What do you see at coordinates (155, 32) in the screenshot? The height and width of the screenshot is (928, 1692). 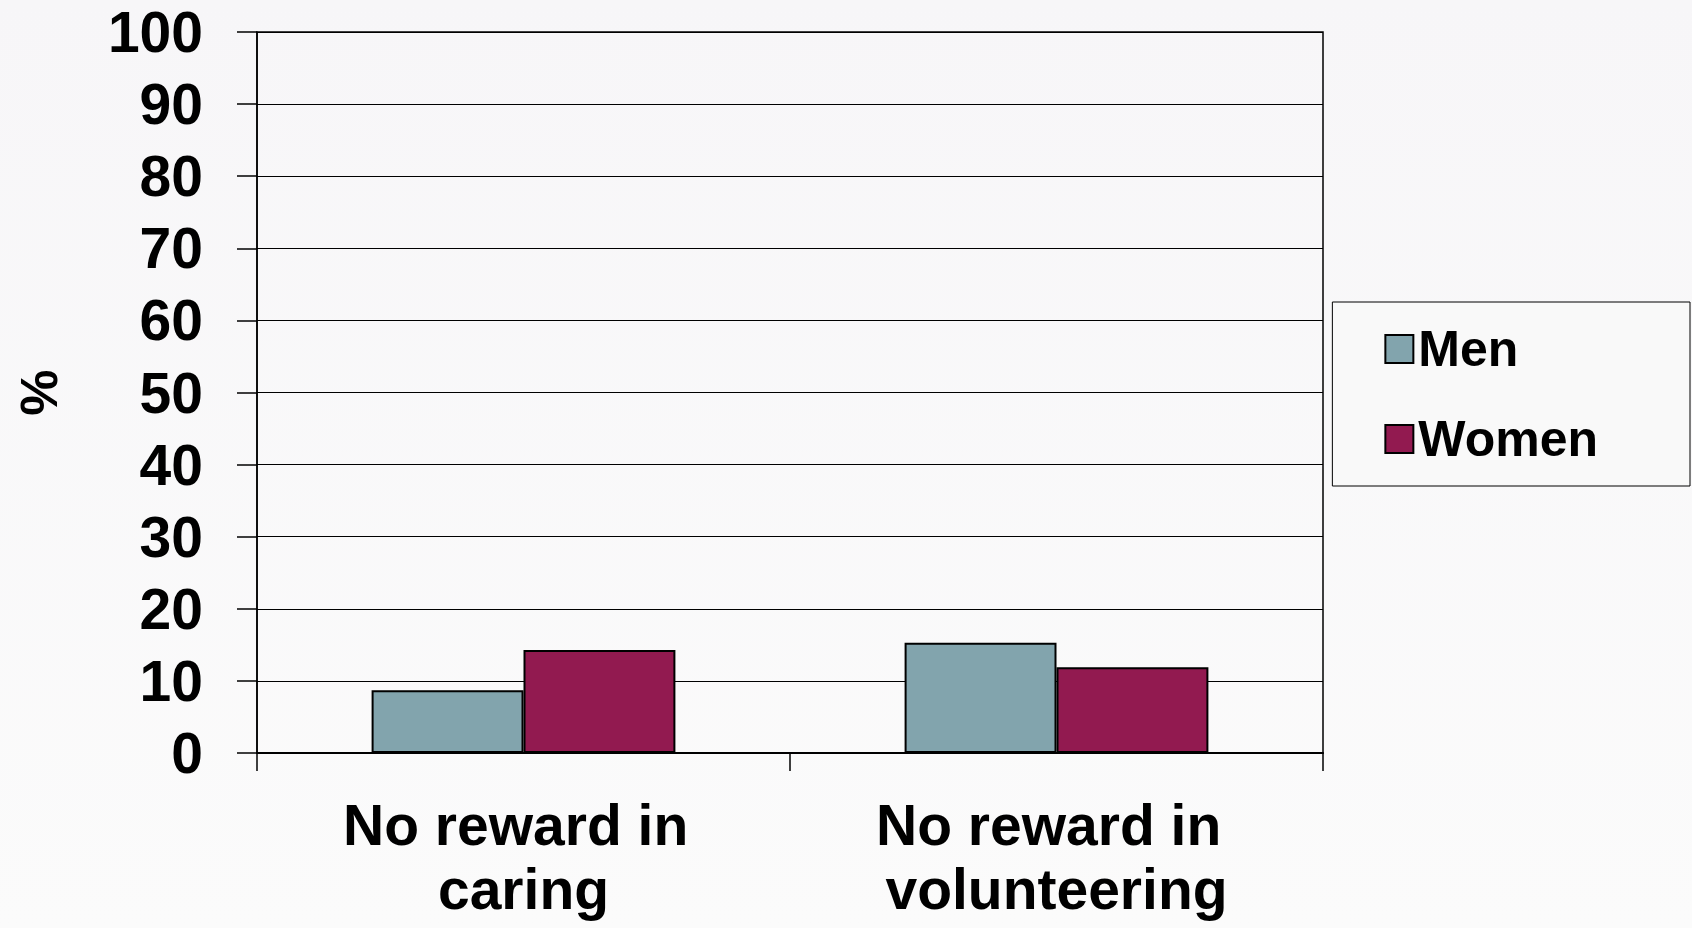 I see `y-tick-label: 100` at bounding box center [155, 32].